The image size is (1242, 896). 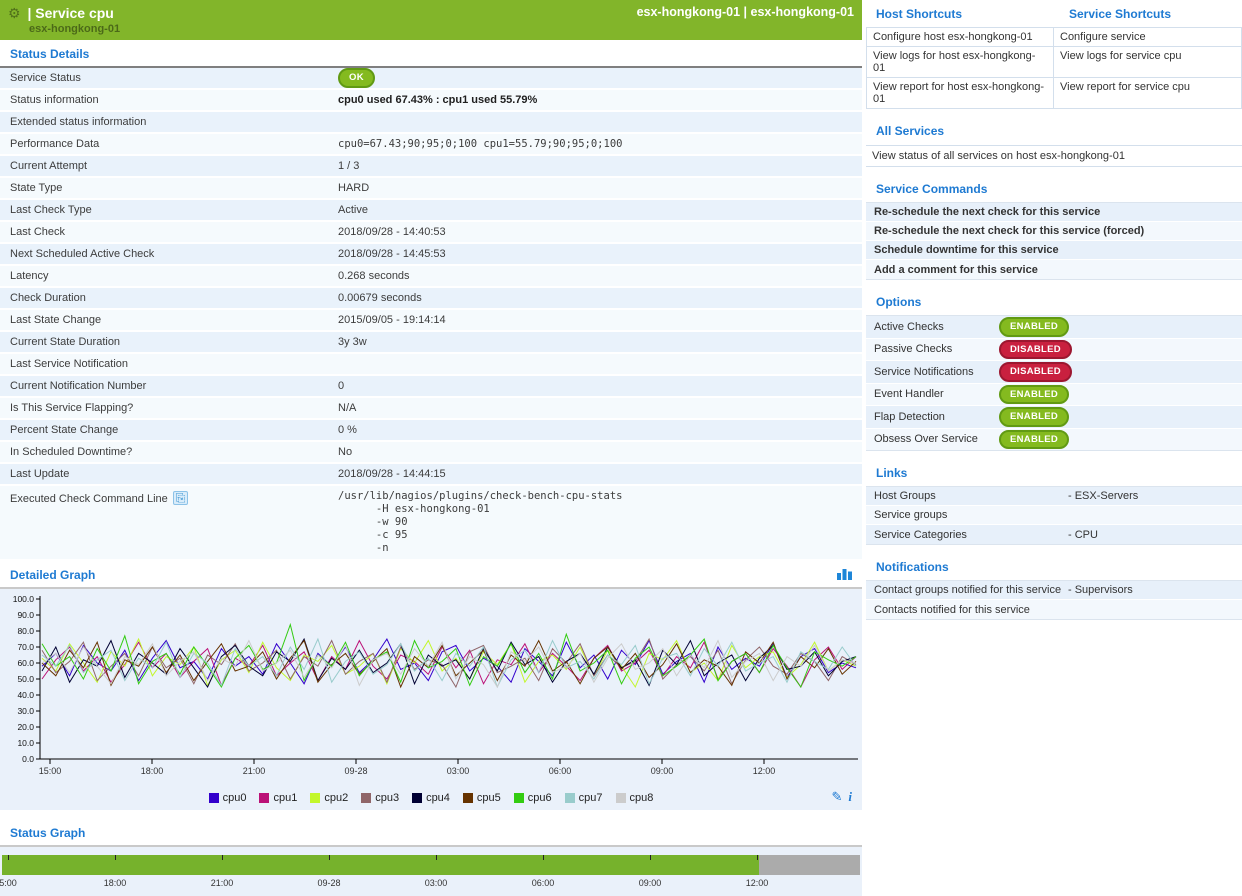 I want to click on spacer, so click(x=431, y=814).